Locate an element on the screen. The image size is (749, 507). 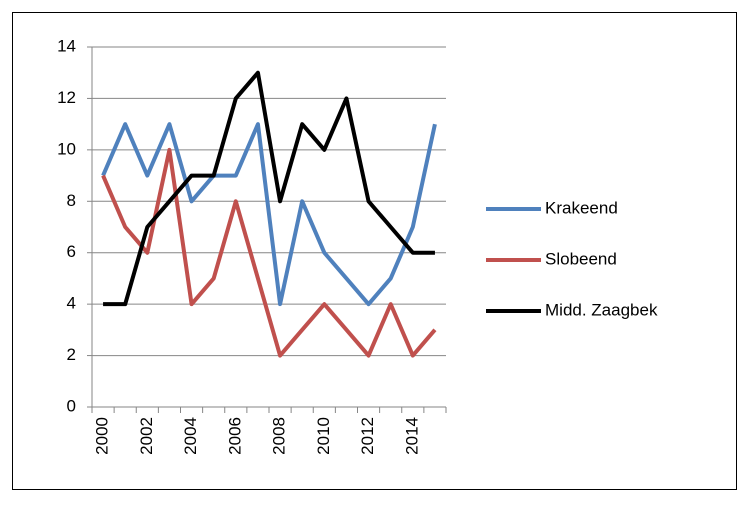
y-tick-label: 6 is located at coordinates (71, 251).